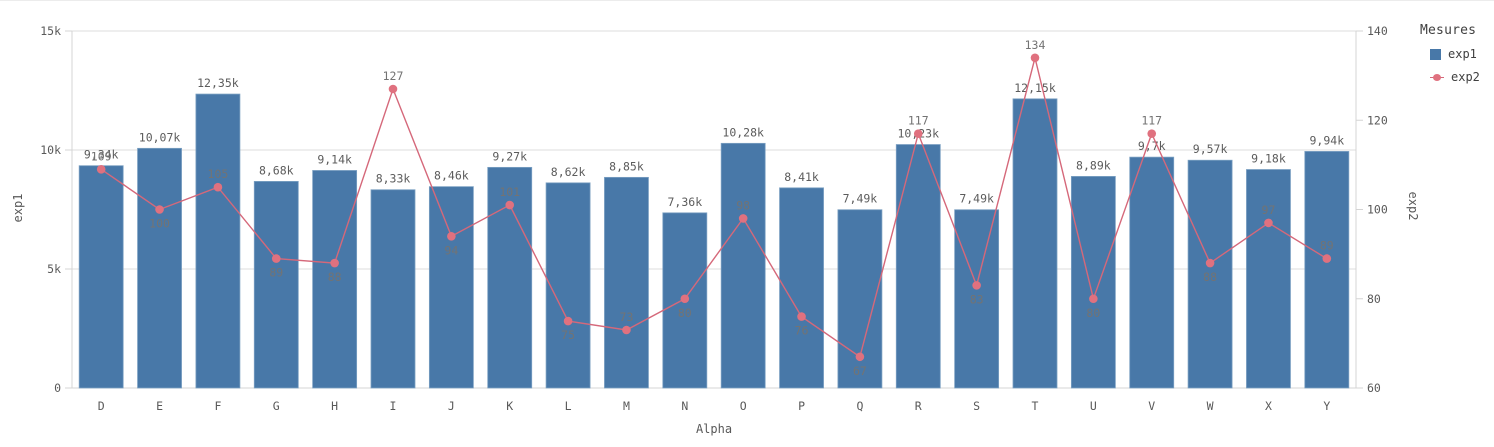 Image resolution: width=1494 pixels, height=447 pixels. What do you see at coordinates (159, 268) in the screenshot?
I see `bar-E` at bounding box center [159, 268].